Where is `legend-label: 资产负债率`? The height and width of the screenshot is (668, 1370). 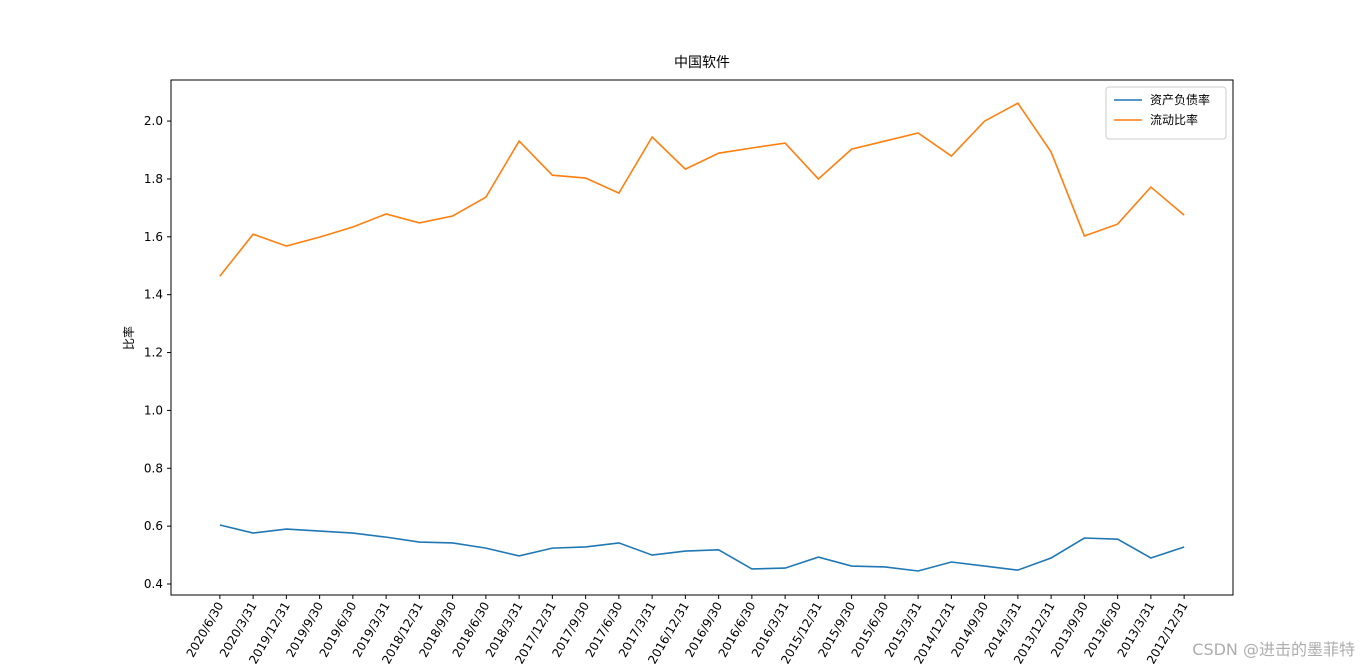 legend-label: 资产负债率 is located at coordinates (1180, 99).